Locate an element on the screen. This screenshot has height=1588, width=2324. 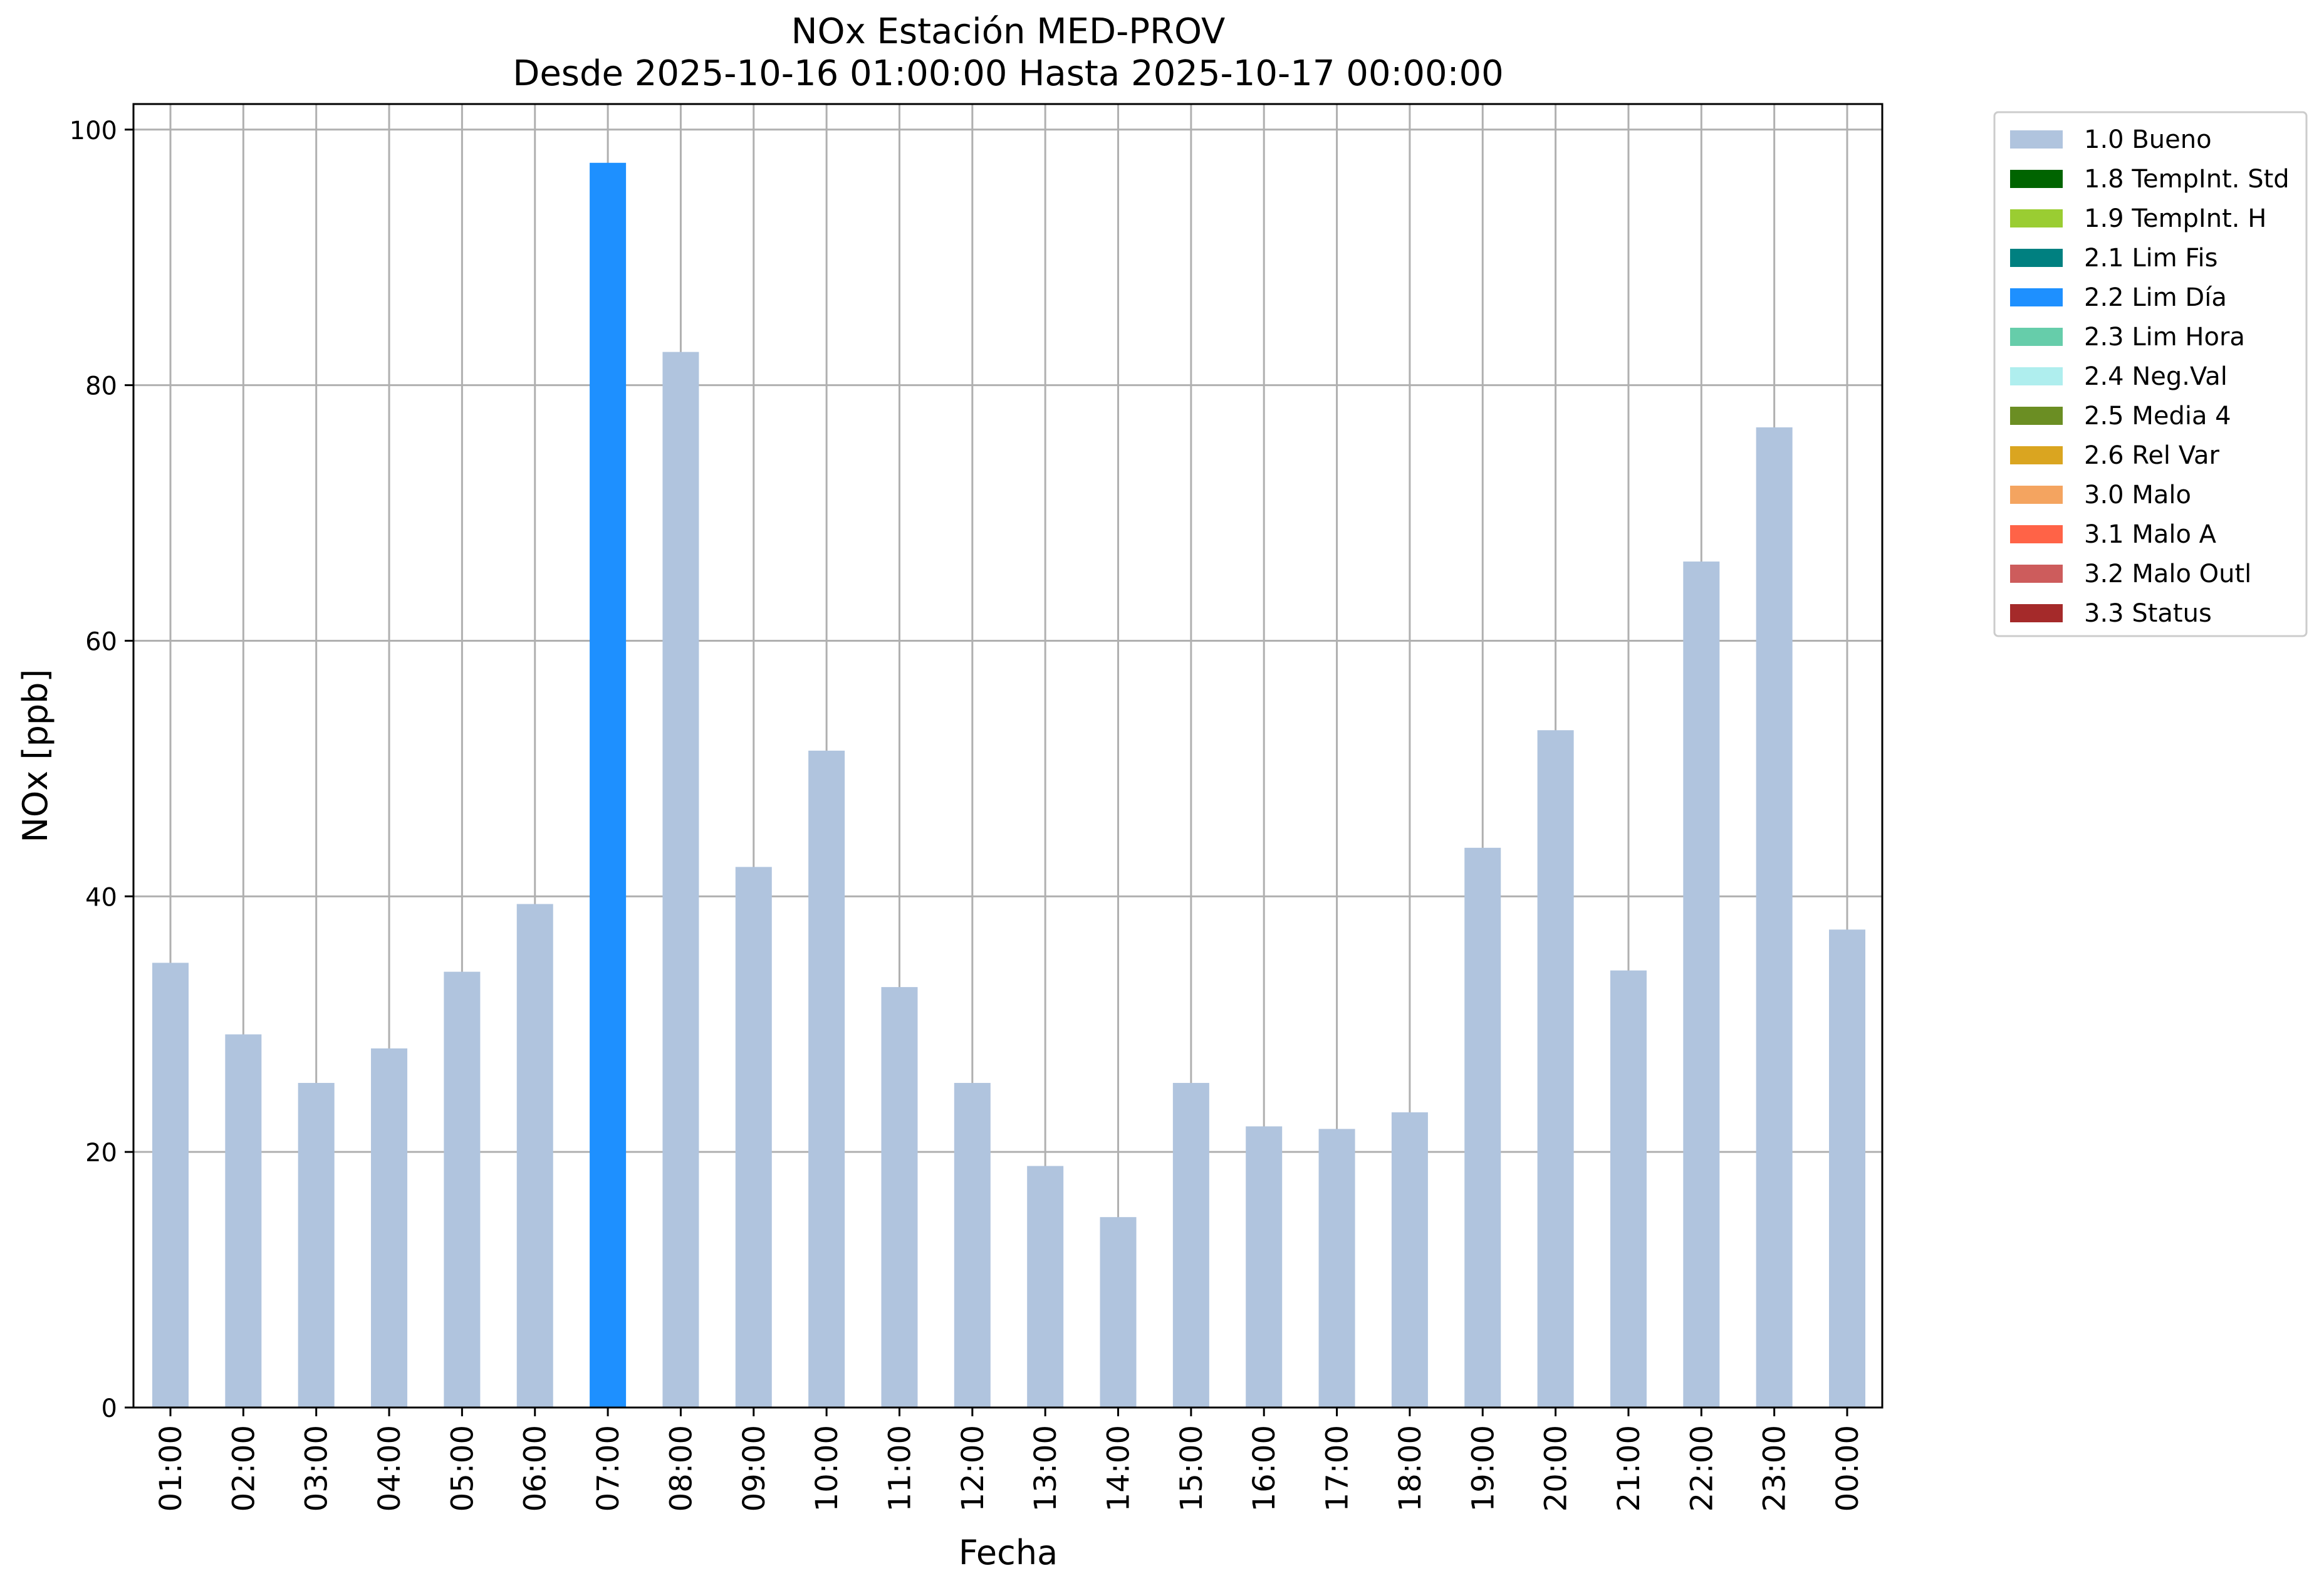
x-tick-label: 13:00 is located at coordinates (1045, 1469).